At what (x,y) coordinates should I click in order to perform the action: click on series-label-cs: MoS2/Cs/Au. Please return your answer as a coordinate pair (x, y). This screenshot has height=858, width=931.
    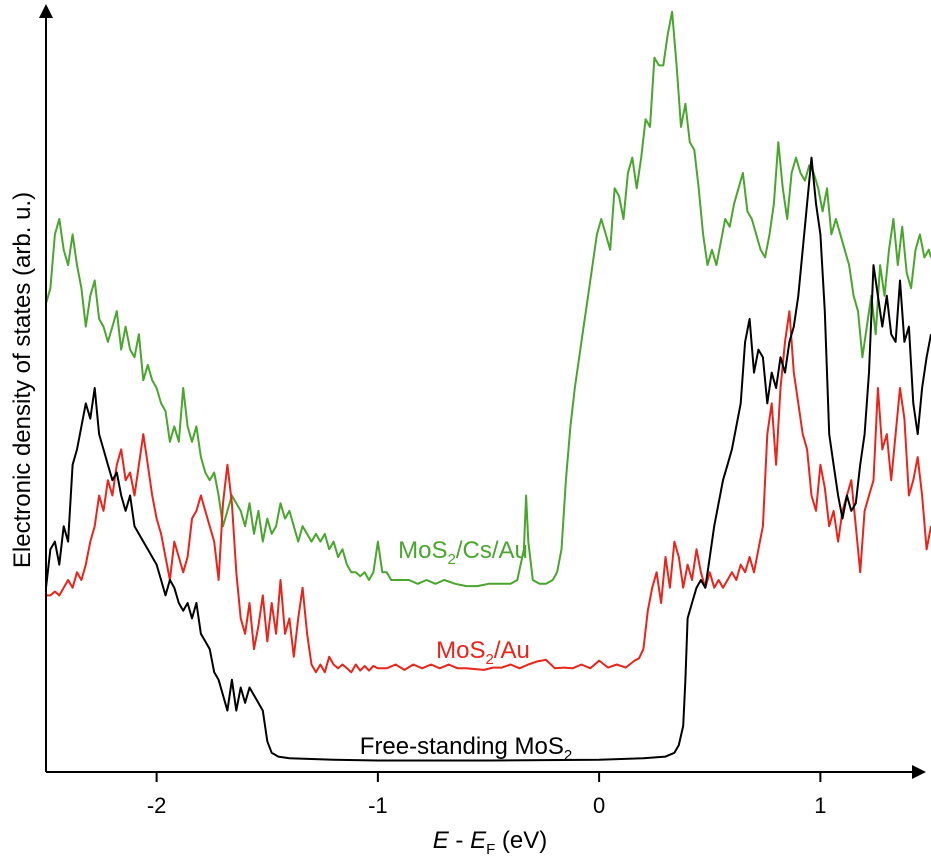
    Looking at the image, I should click on (463, 552).